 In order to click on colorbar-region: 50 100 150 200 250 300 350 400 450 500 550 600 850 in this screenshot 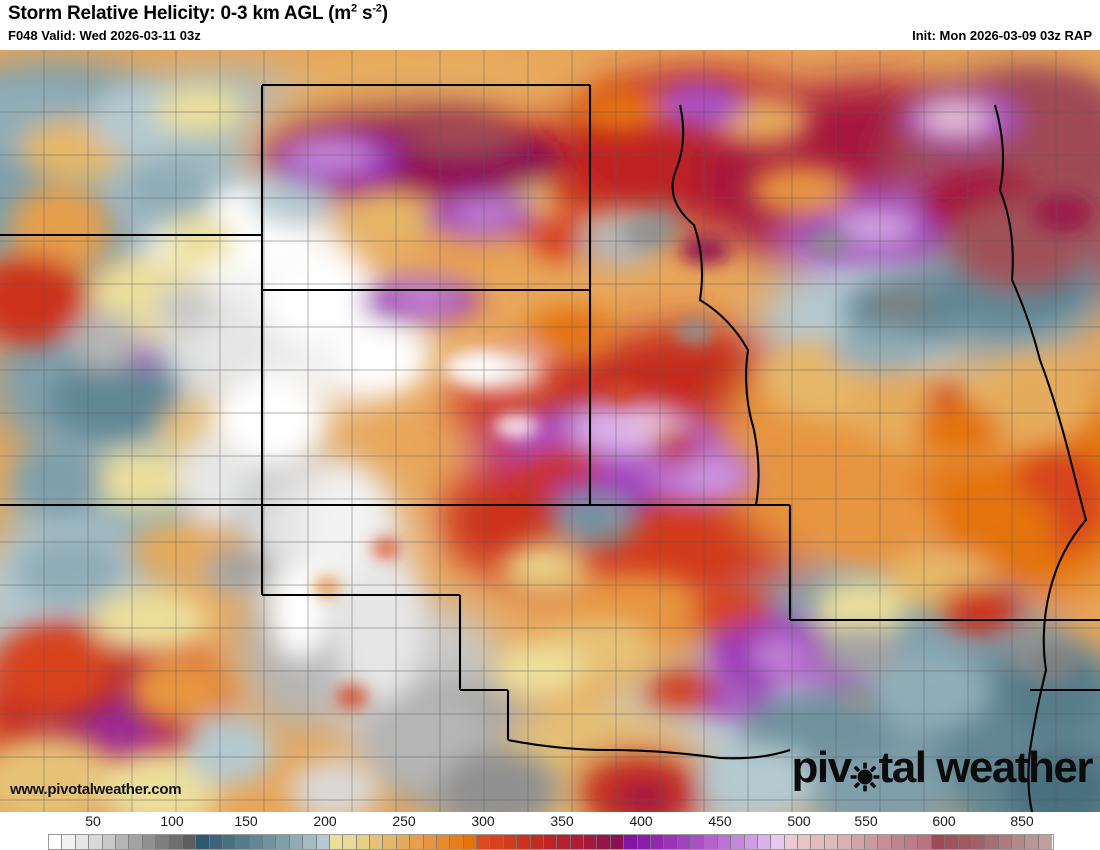, I will do `click(550, 831)`.